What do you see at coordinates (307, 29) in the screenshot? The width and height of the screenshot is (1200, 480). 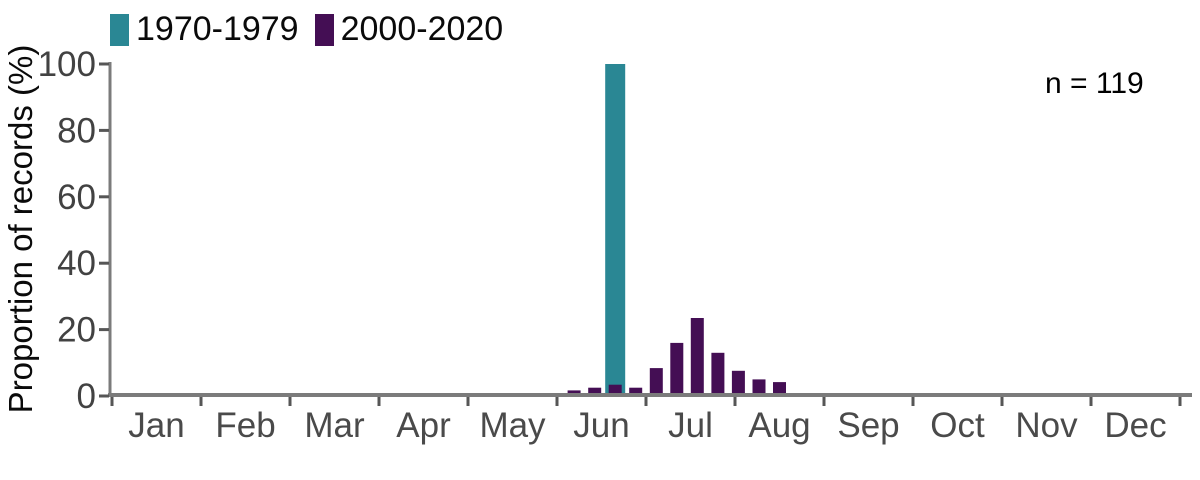 I see `legend: 1970-1979 2000-2020` at bounding box center [307, 29].